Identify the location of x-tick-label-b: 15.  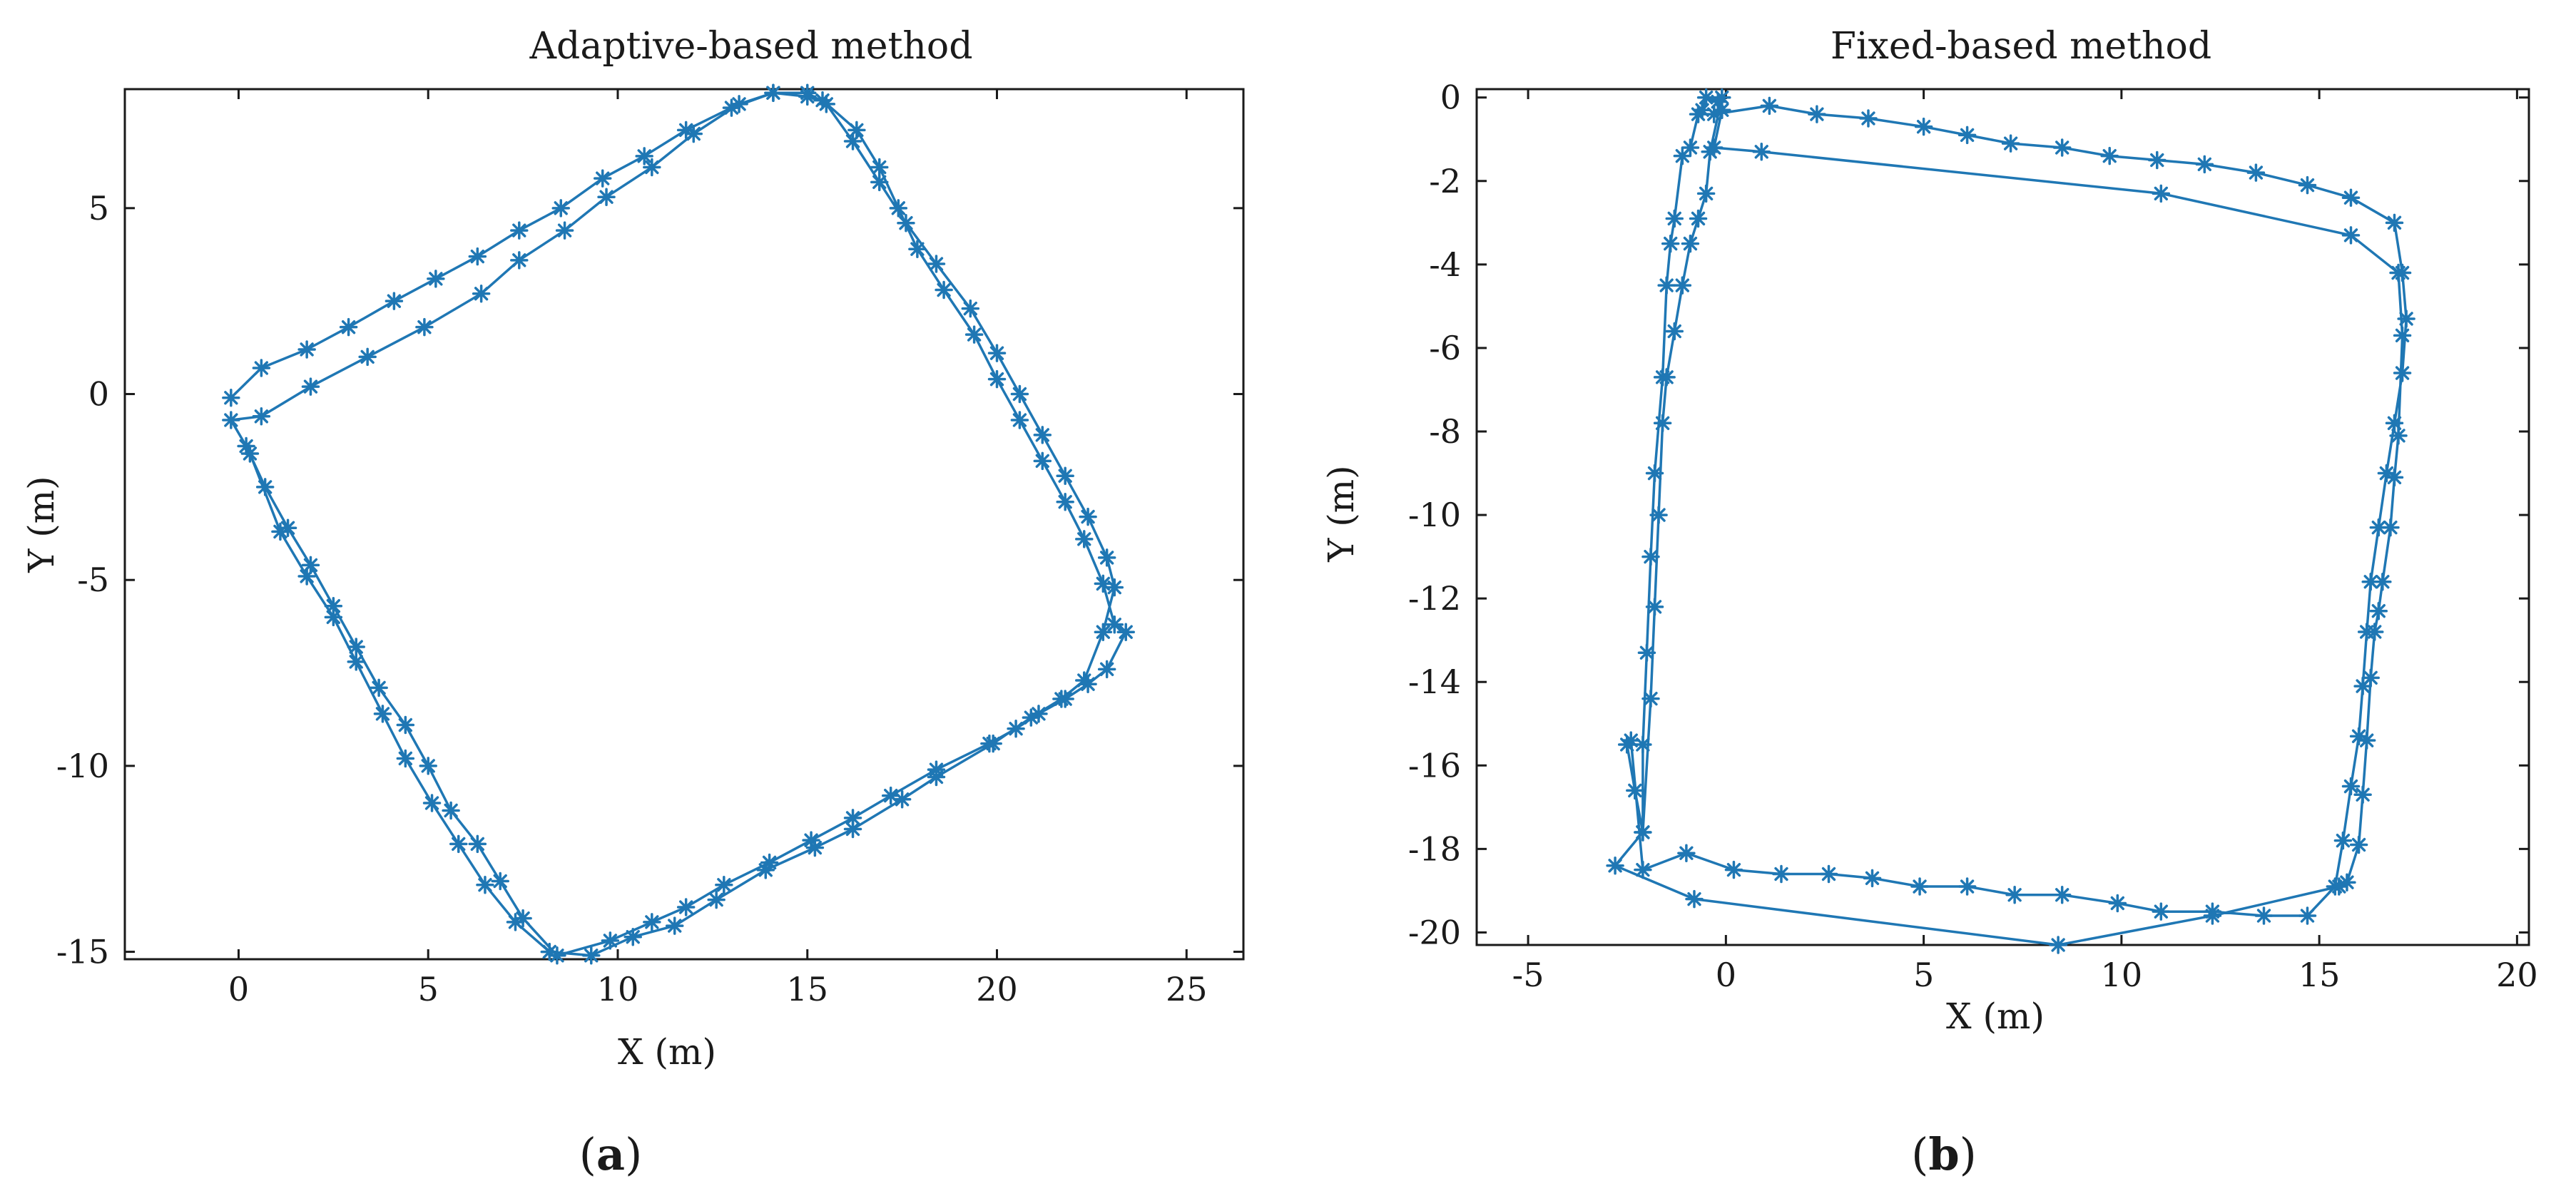
(2319, 975).